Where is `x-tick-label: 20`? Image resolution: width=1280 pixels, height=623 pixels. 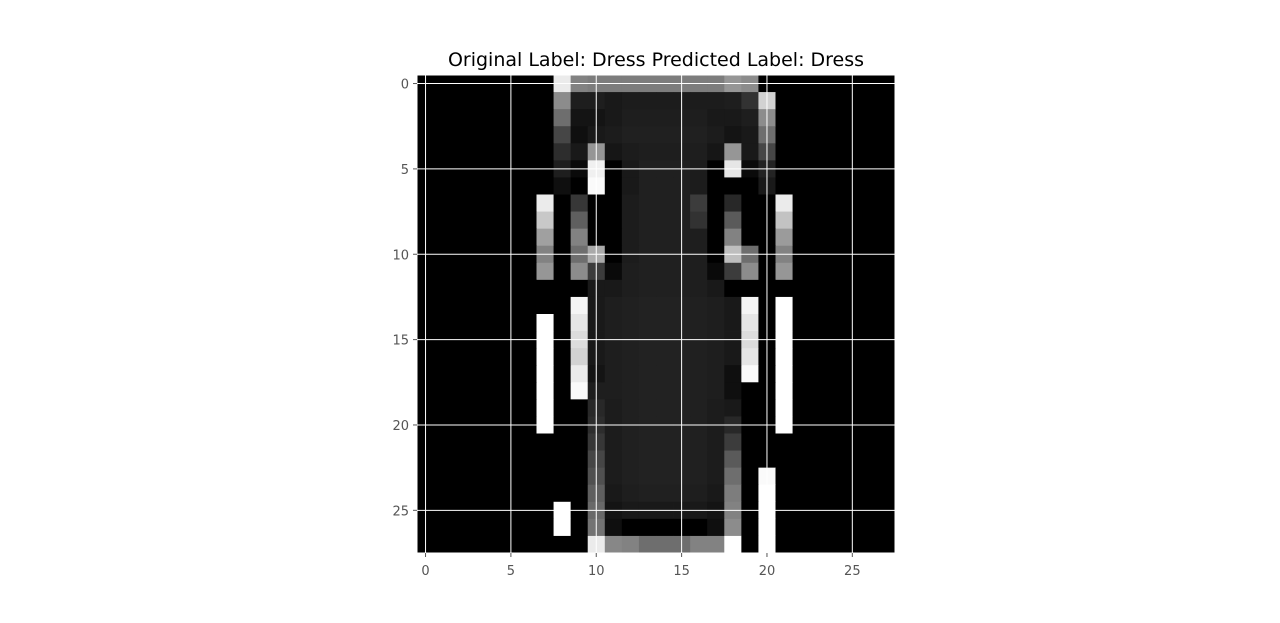 x-tick-label: 20 is located at coordinates (767, 571).